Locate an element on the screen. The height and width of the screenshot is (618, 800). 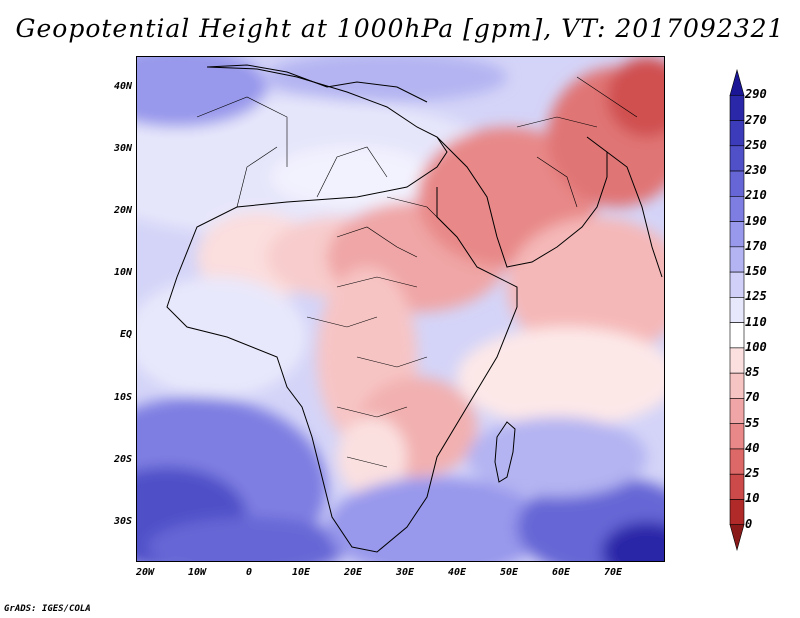
lon-label-20e: 20E is located at coordinates (353, 572).